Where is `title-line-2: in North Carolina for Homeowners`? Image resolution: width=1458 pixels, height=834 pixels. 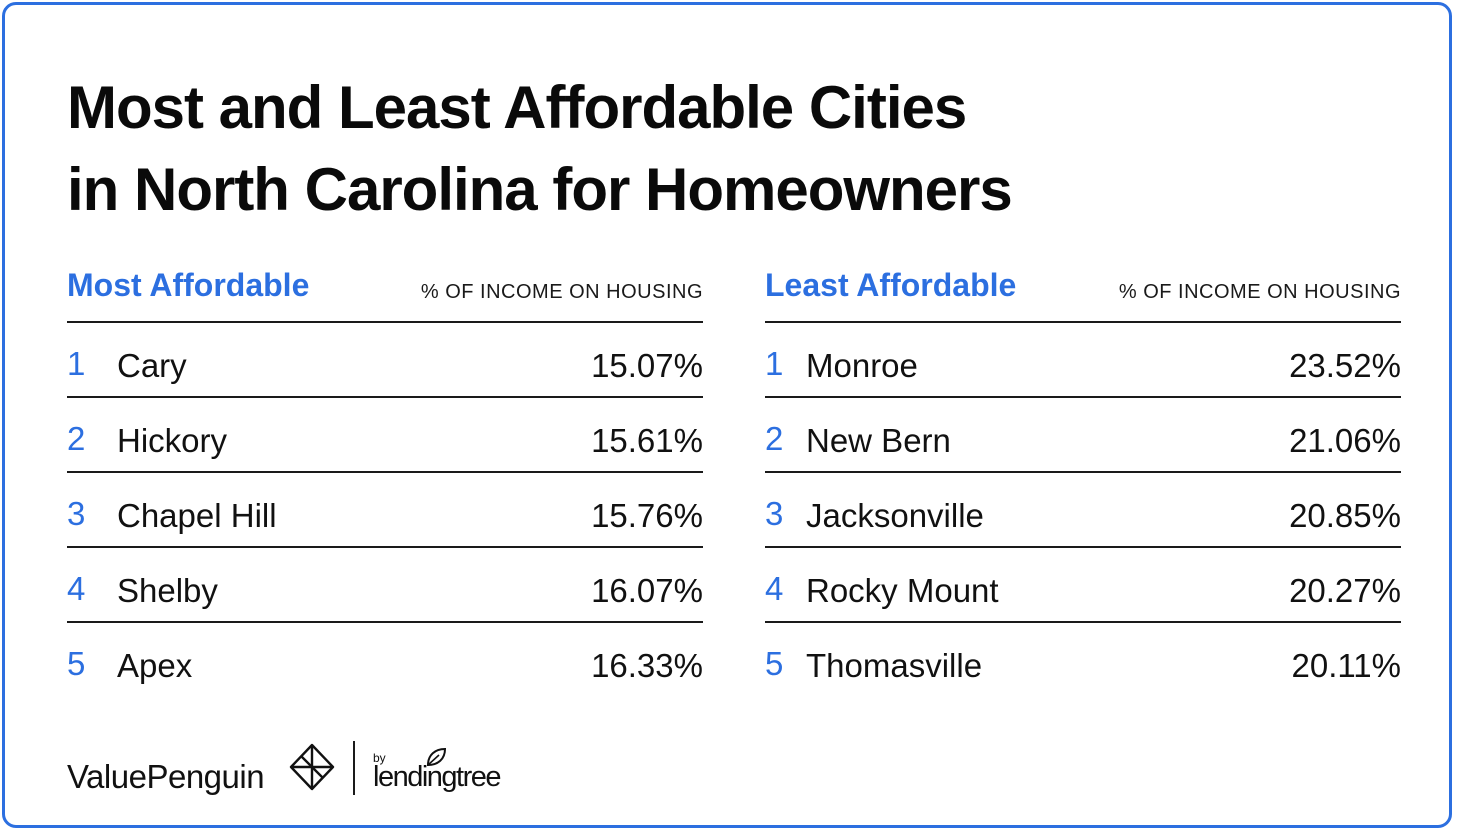 title-line-2: in North Carolina for Homeowners is located at coordinates (540, 189).